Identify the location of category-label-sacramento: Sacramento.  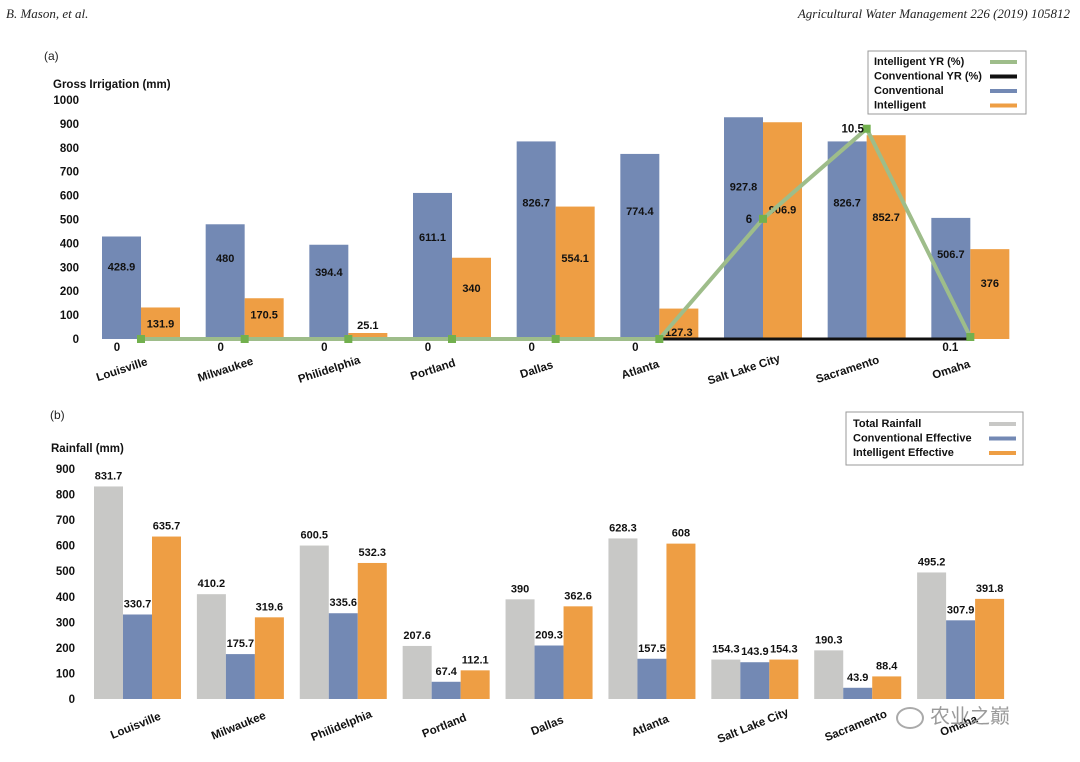
(848, 370).